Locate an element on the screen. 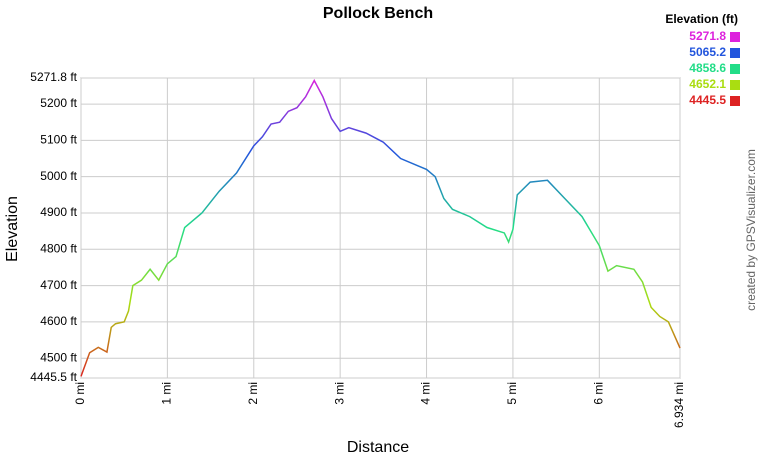 This screenshot has width=760, height=460. y-tick-label: 5100 ft is located at coordinates (58, 140).